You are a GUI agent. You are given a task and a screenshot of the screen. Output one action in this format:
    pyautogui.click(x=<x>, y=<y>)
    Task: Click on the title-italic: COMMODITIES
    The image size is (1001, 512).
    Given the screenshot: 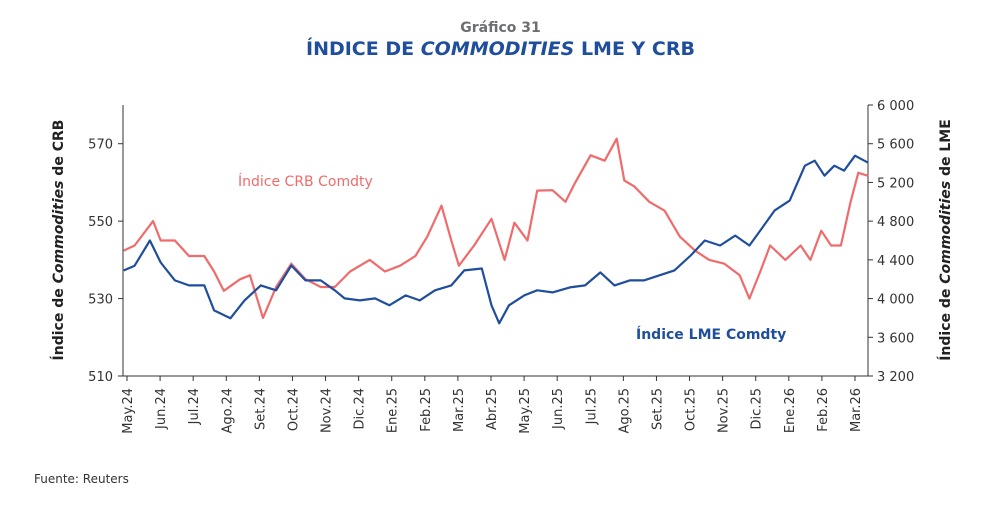 What is the action you would take?
    pyautogui.click(x=497, y=49)
    